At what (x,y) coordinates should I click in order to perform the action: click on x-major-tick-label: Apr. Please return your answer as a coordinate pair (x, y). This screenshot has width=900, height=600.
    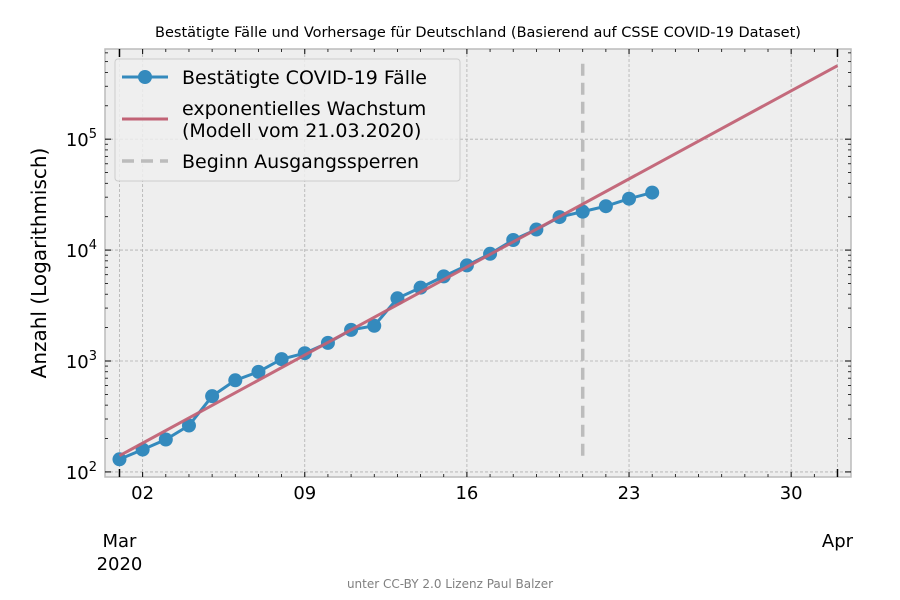
    Looking at the image, I should click on (838, 541).